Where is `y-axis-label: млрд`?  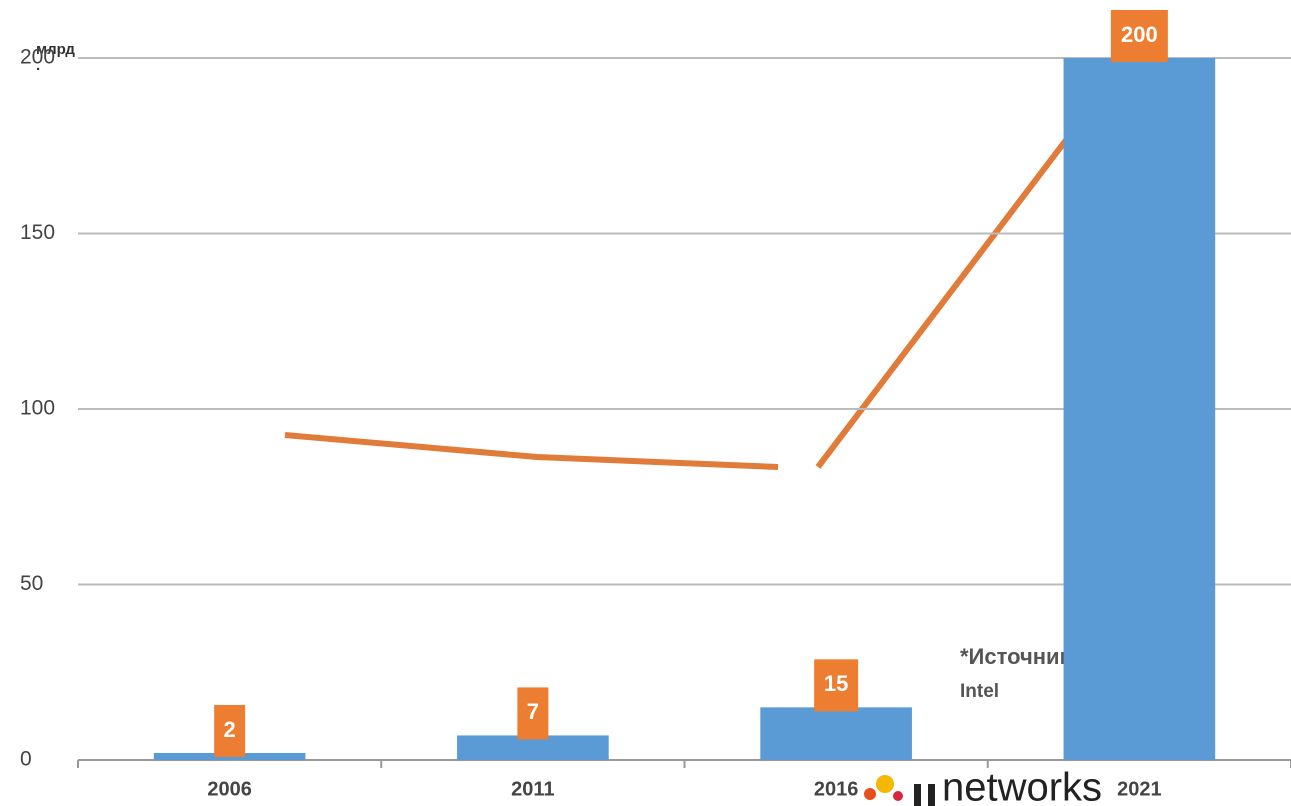 y-axis-label: млрд is located at coordinates (55, 49).